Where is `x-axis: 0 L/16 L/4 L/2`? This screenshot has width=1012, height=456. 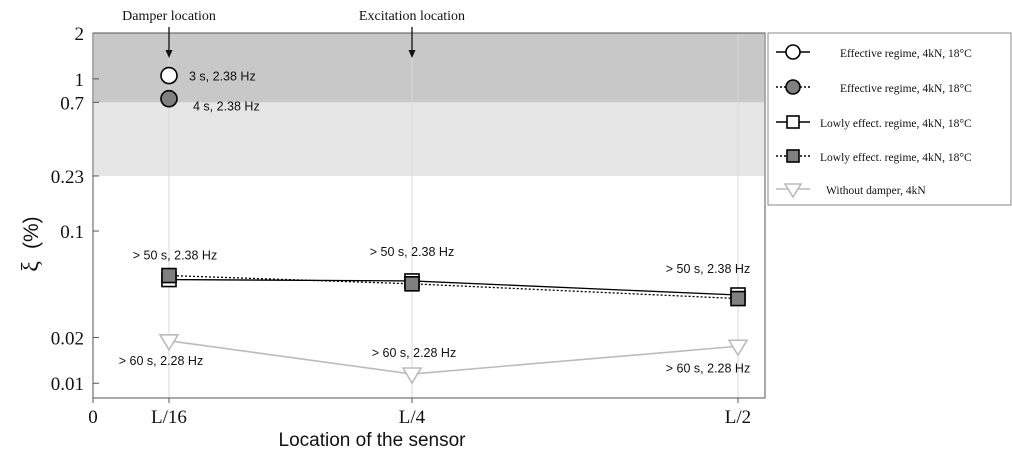 x-axis: 0 L/16 L/4 L/2 is located at coordinates (419, 413).